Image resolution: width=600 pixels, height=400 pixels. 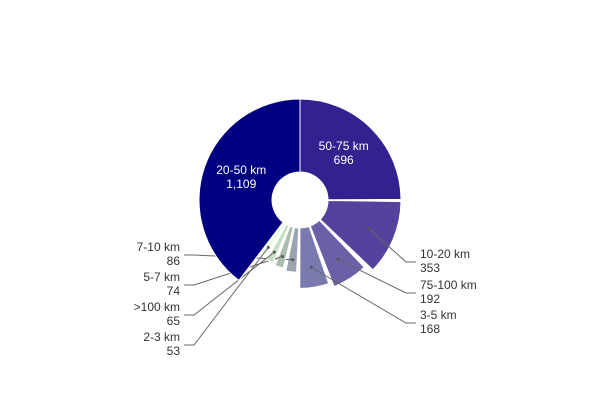 I want to click on slice-value-50-75: 696, so click(x=344, y=160).